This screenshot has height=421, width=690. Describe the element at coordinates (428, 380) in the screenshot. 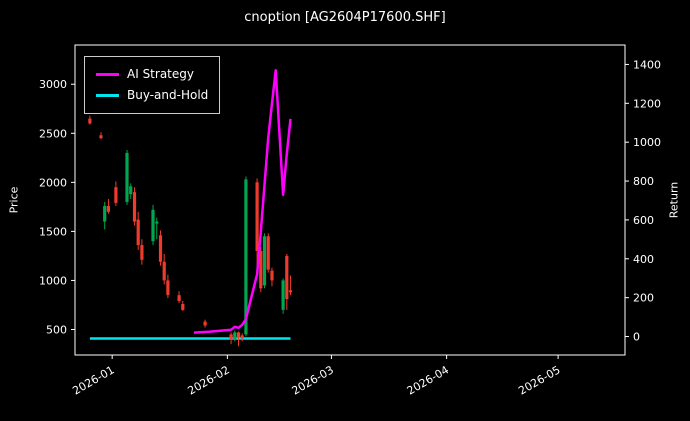

I see `x-tick-label: 2026-04` at that location.